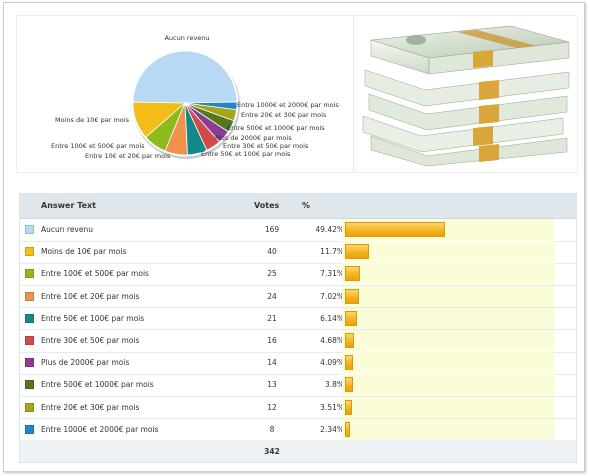 This screenshot has height=476, width=590. What do you see at coordinates (272, 229) in the screenshot?
I see `vote-count: 169` at bounding box center [272, 229].